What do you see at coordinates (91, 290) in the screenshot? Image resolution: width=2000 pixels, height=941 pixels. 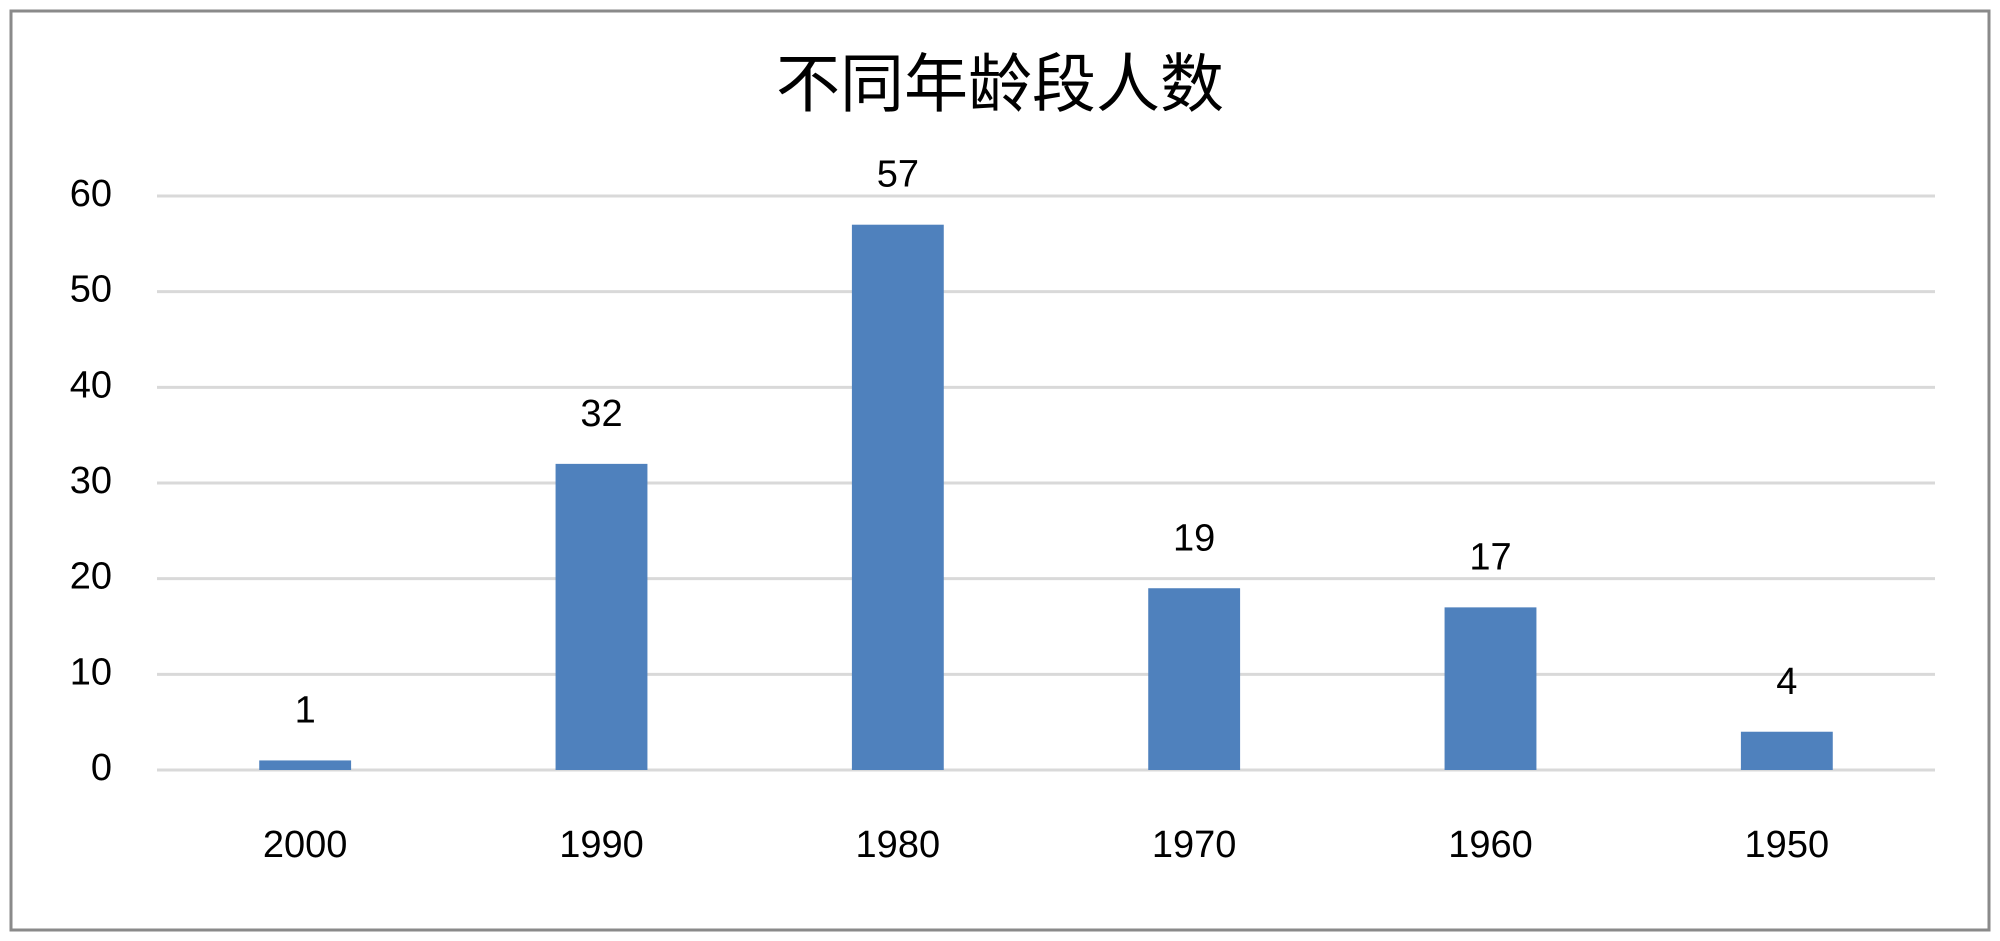 I see `y-tick-label: 50` at bounding box center [91, 290].